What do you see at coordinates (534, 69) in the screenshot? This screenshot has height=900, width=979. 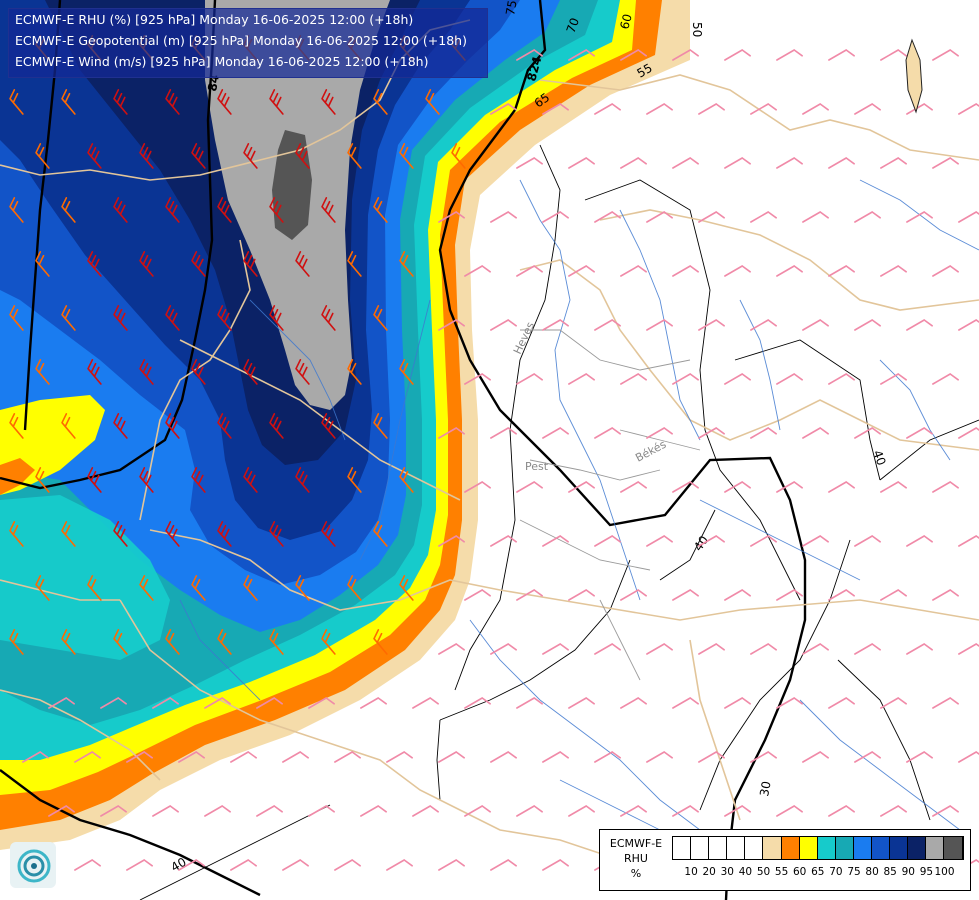 I see `geopotential-label-824: 824` at bounding box center [534, 69].